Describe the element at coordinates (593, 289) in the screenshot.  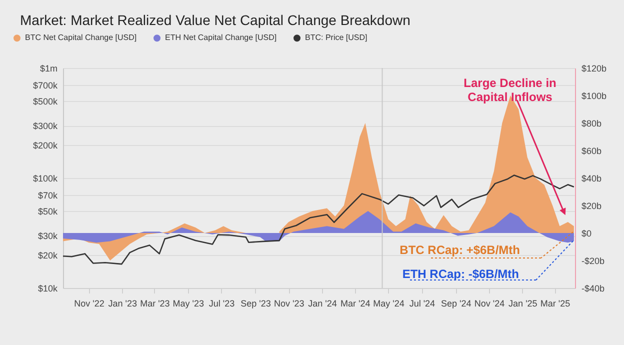
I see `y2-tick-label: -$40b` at that location.